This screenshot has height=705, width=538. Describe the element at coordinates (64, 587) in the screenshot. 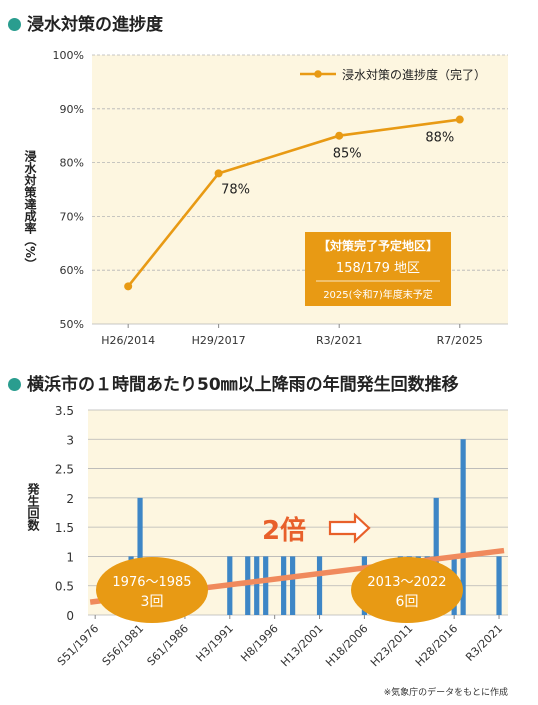

I see `y-tick-label: 0.5` at that location.